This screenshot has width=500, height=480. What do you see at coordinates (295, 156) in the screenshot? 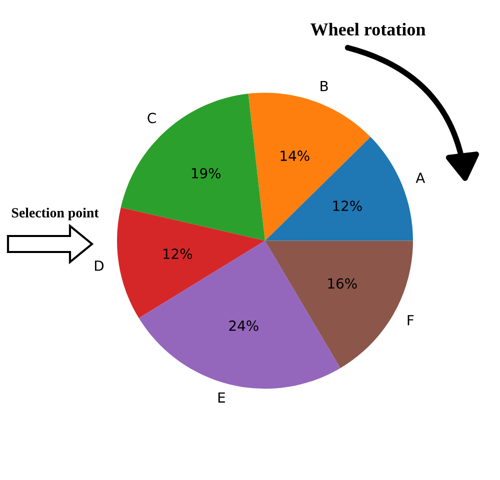
I see `data-label: 14%` at bounding box center [295, 156].